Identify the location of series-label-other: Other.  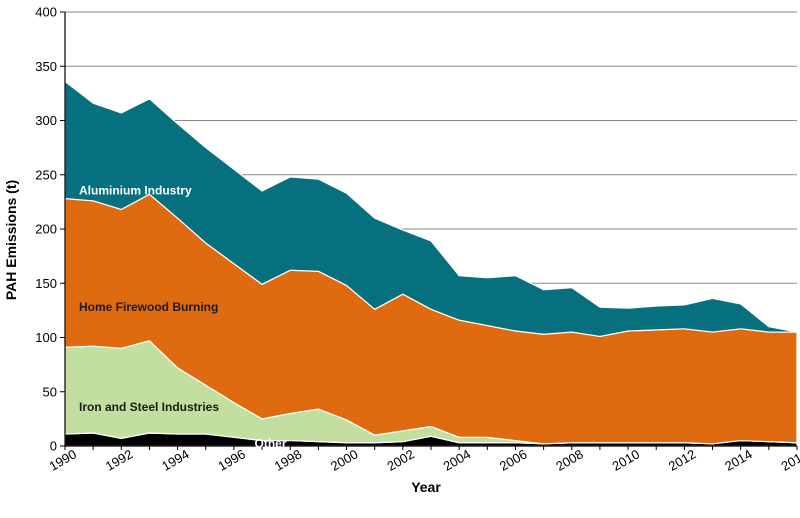
(271, 443).